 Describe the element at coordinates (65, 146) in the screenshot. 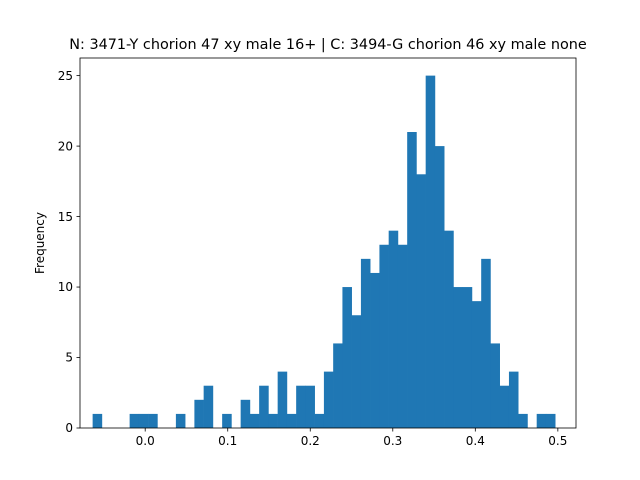

I see `y-tick-label: 20` at that location.